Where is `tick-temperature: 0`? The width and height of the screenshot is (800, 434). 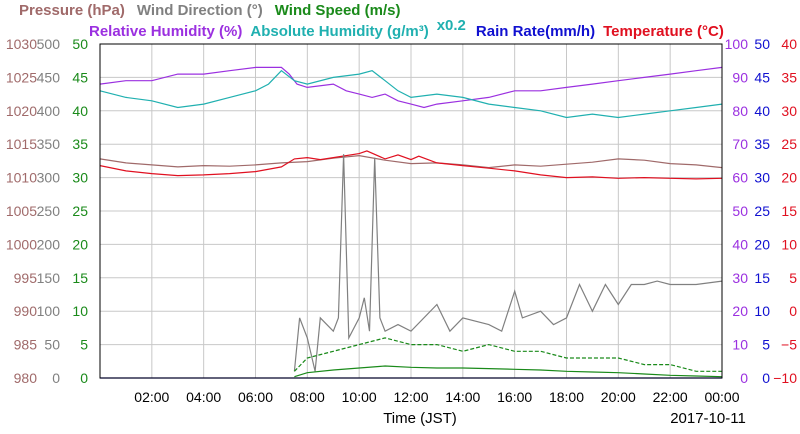 tick-temperature: 0 is located at coordinates (793, 311).